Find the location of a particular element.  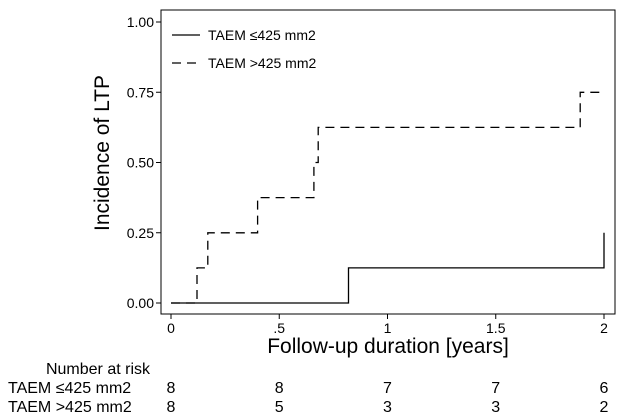

x-tick-label: 2 is located at coordinates (604, 328).